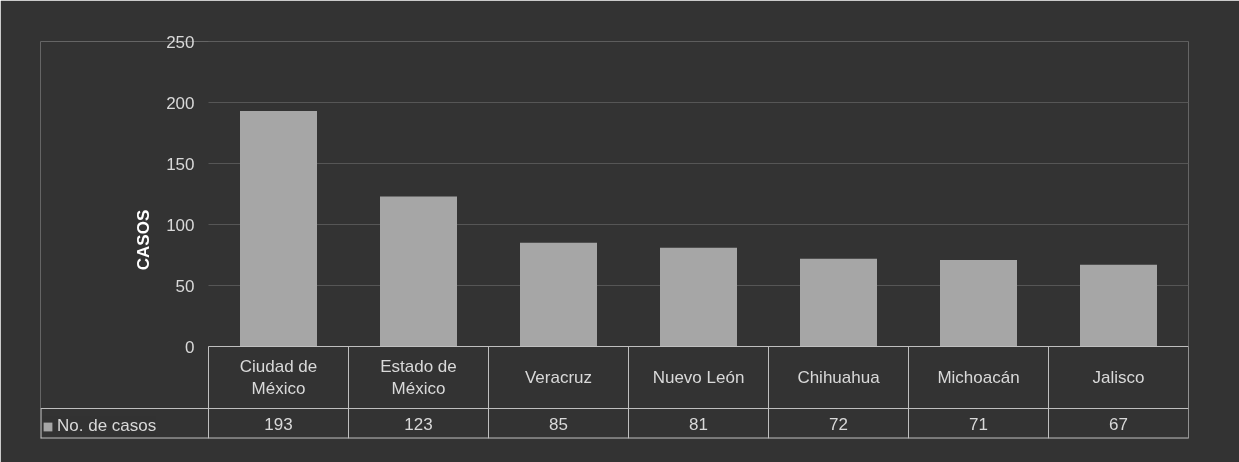 Image resolution: width=1239 pixels, height=462 pixels. I want to click on data-label: 81, so click(698, 424).